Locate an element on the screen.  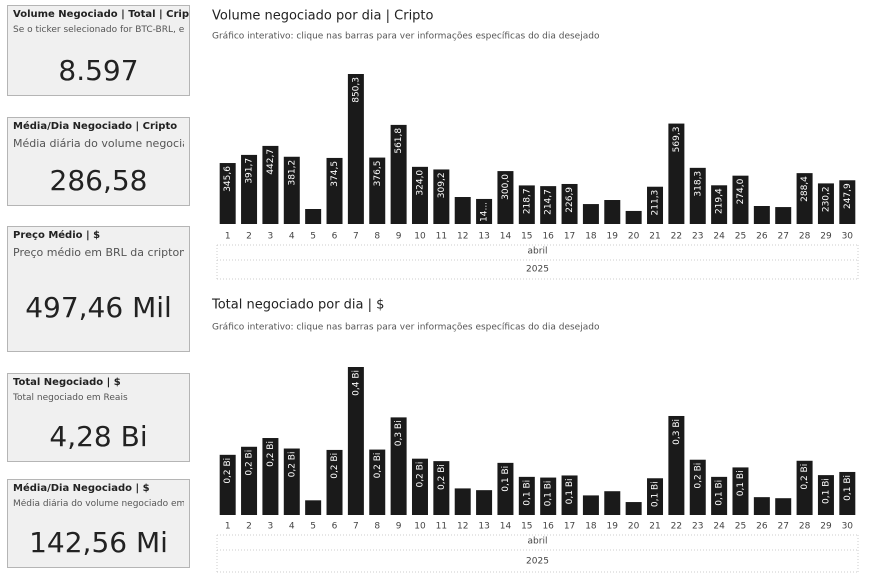
data-label: 569,3 is located at coordinates (677, 140).